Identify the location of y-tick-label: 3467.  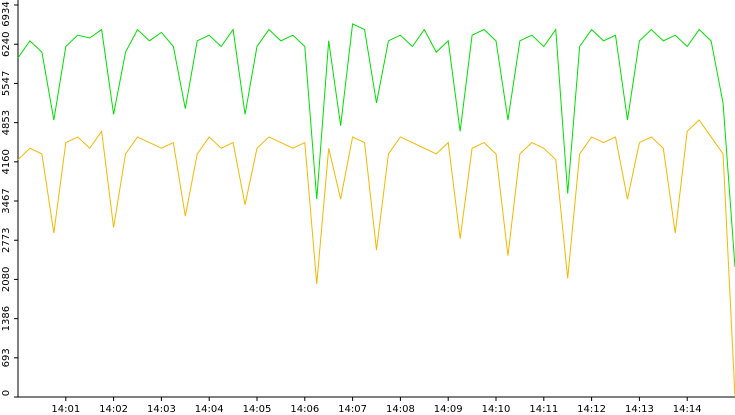
(6, 200).